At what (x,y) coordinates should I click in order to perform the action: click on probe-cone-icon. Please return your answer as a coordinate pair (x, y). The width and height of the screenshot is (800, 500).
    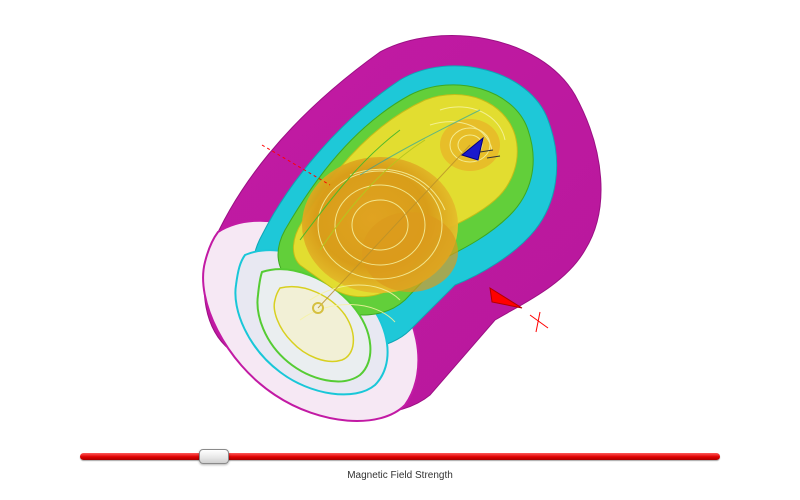
    Looking at the image, I should click on (480, 148).